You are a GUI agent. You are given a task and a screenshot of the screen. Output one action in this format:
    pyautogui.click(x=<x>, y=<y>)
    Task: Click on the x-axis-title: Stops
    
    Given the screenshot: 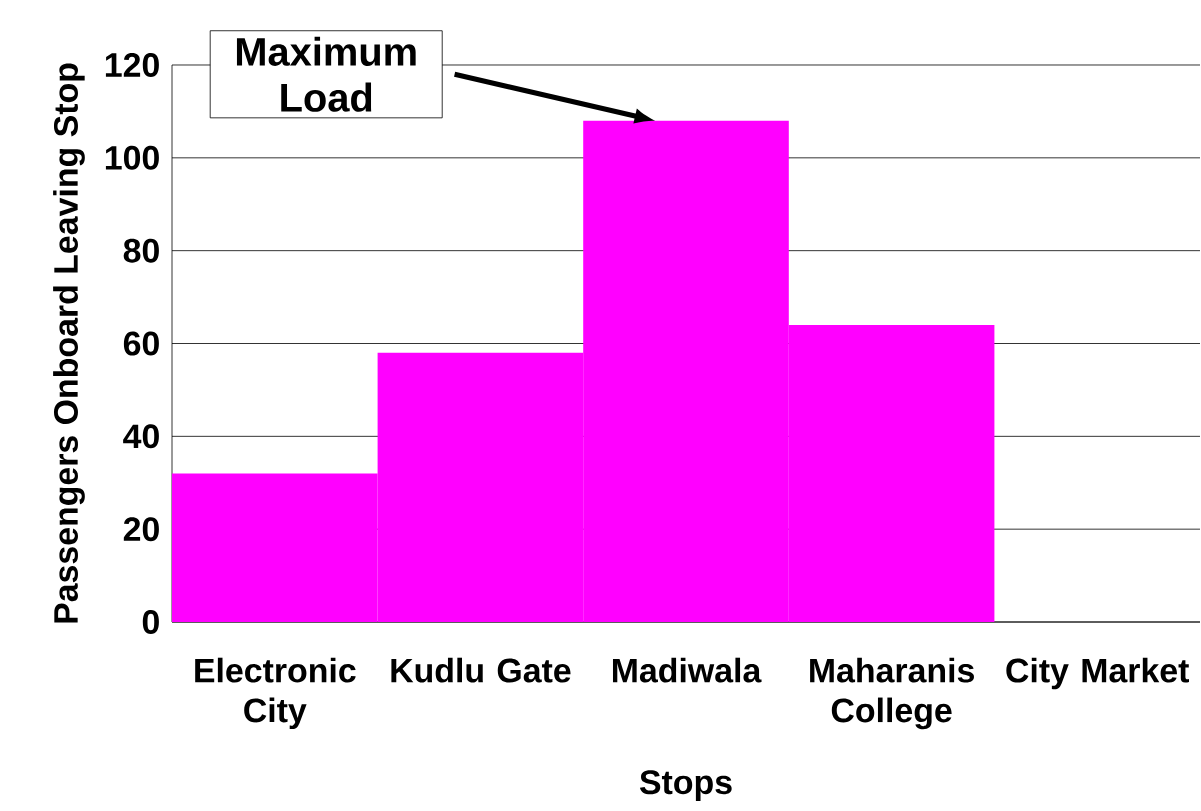 What is the action you would take?
    pyautogui.click(x=685, y=785)
    